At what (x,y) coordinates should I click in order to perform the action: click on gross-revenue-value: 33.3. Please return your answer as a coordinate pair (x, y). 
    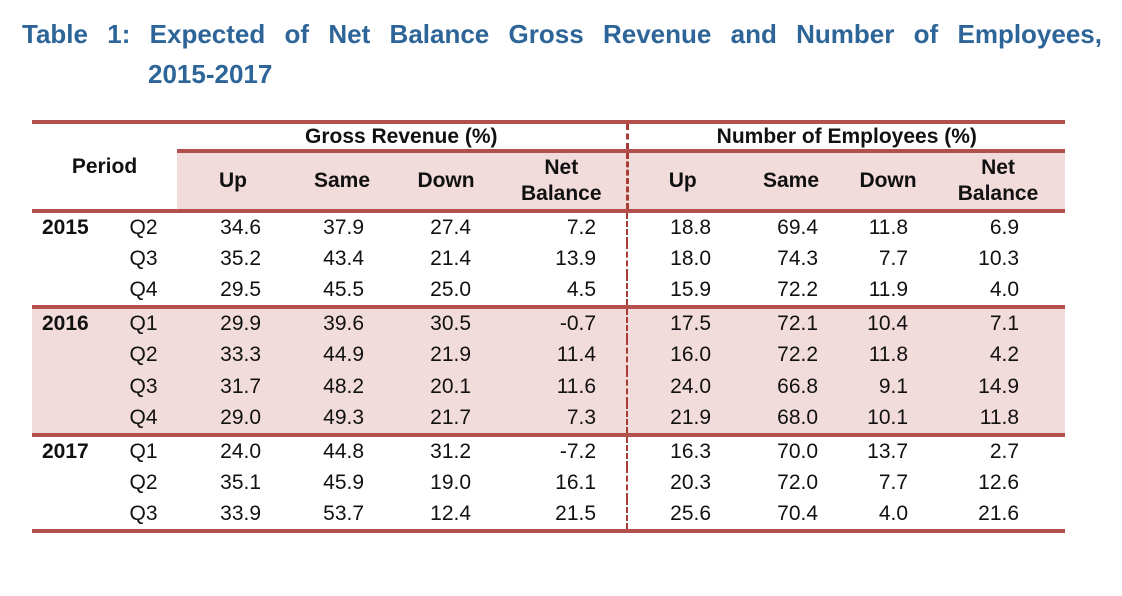
    Looking at the image, I should click on (233, 355).